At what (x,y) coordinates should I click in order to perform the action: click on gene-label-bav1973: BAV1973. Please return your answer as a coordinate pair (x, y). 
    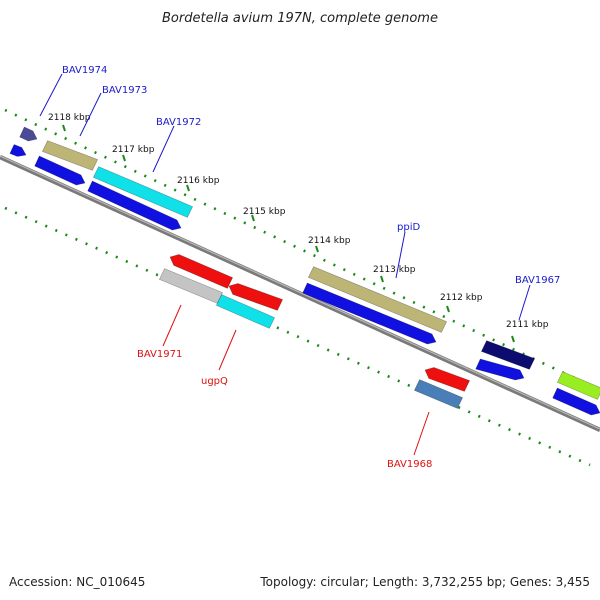
    Looking at the image, I should click on (124, 90).